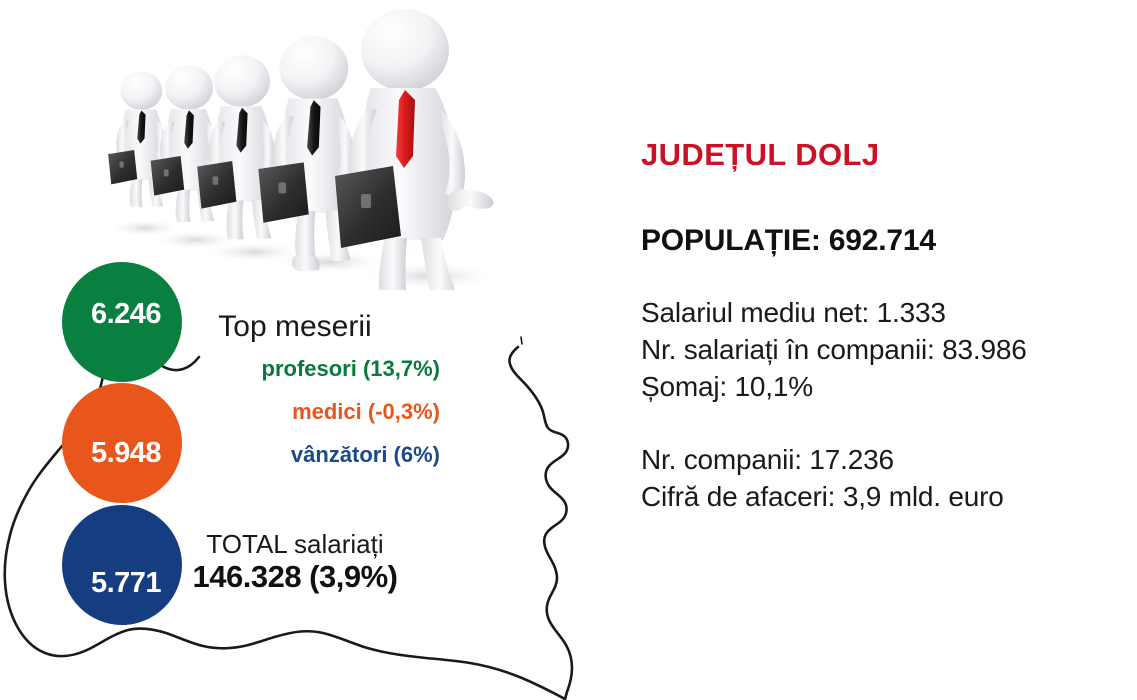  What do you see at coordinates (366, 412) in the screenshot?
I see `job-row-medici: medici (-0,3%)` at bounding box center [366, 412].